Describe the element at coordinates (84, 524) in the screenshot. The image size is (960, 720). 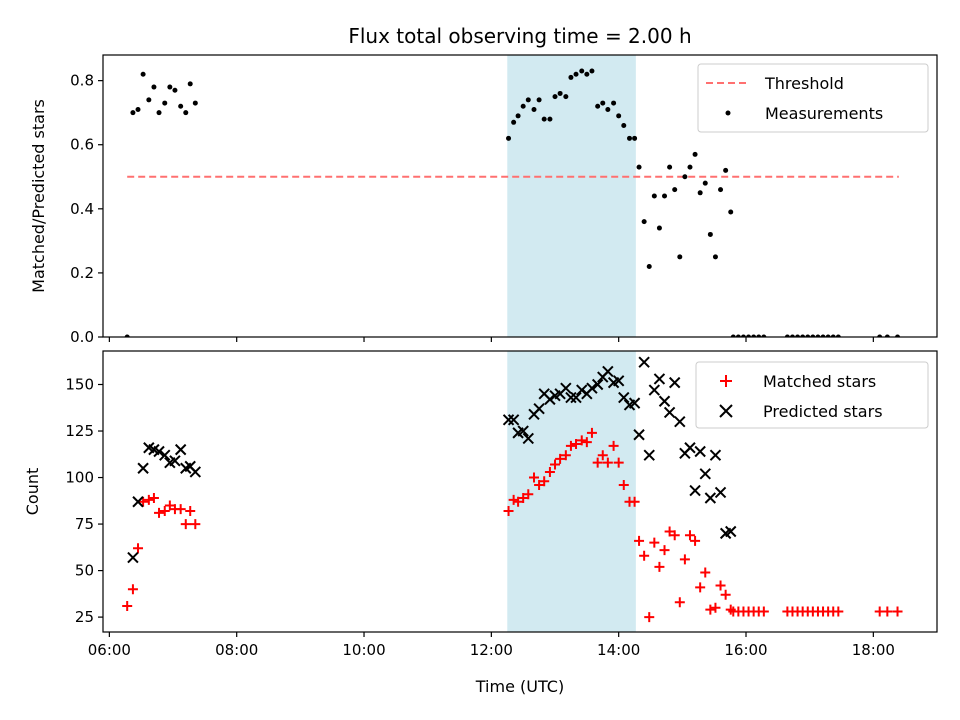
I see `y-tick-label: 75` at that location.